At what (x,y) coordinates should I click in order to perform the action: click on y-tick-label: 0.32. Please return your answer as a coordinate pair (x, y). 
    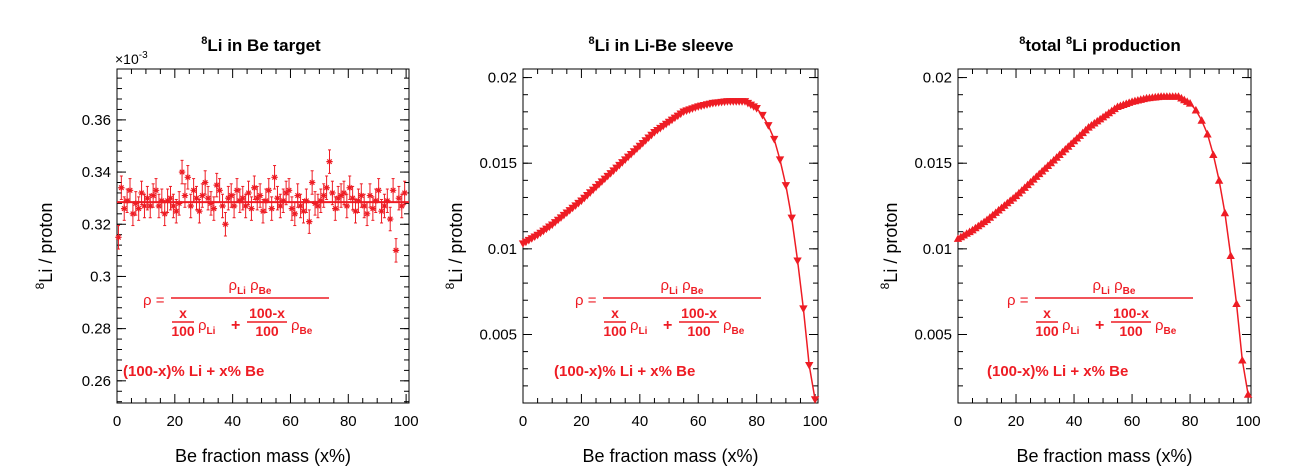
    Looking at the image, I should click on (96, 224).